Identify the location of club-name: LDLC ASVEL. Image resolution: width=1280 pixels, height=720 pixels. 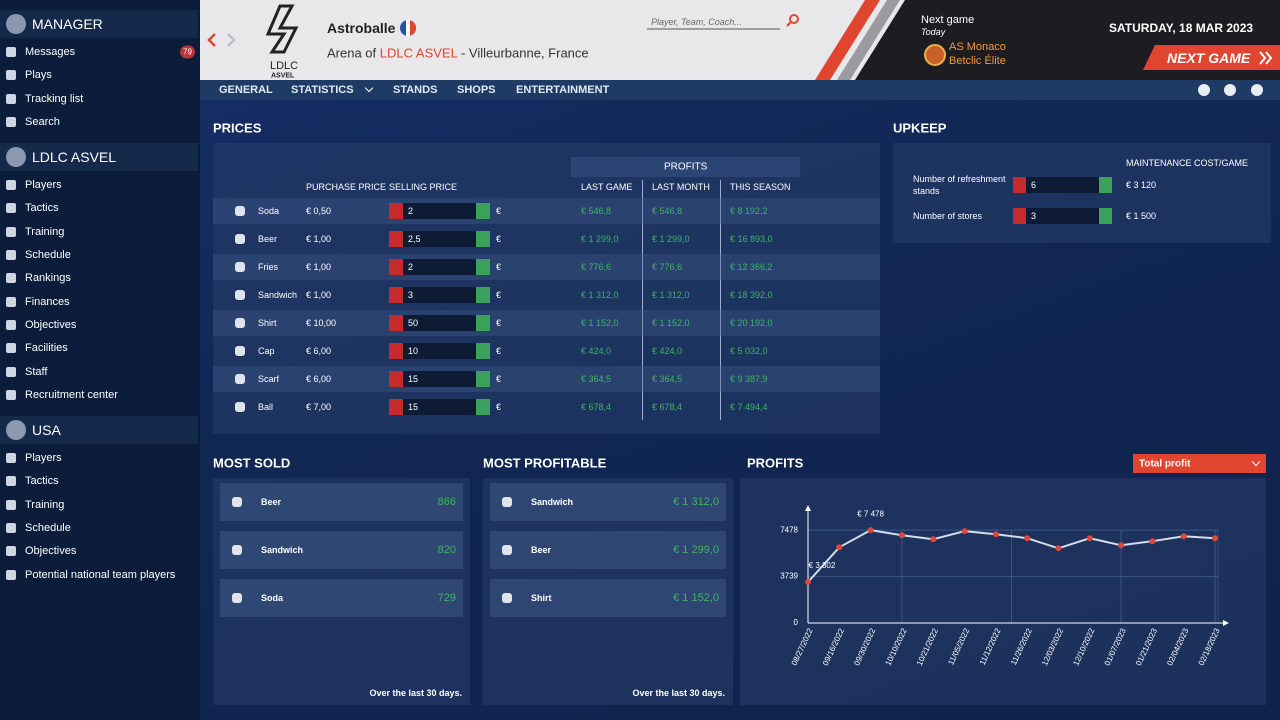
(418, 53).